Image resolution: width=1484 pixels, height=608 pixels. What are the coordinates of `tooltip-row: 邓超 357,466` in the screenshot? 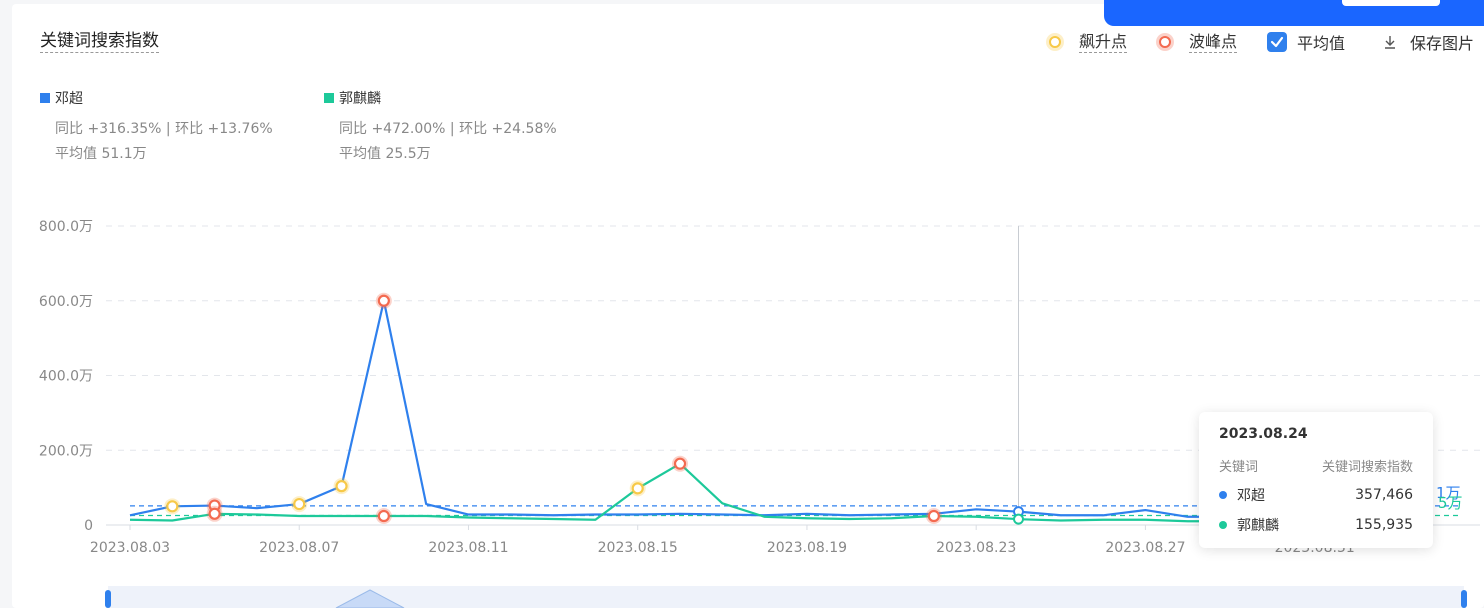 It's located at (1316, 495).